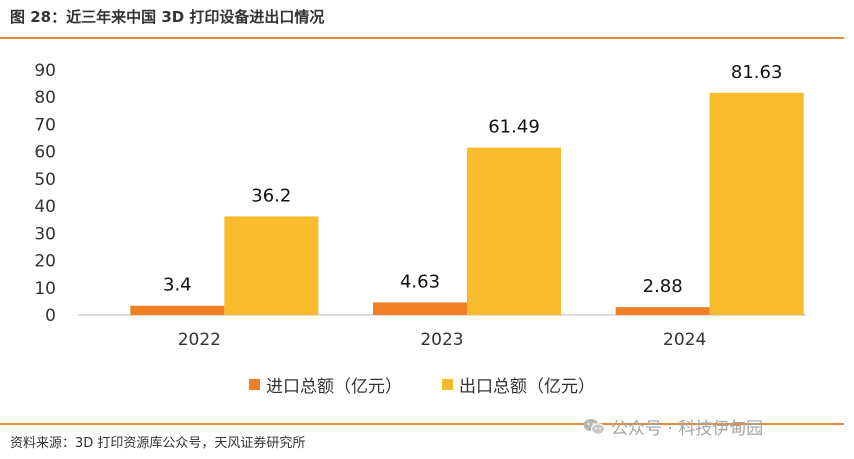 The image size is (854, 459). Describe the element at coordinates (527, 387) in the screenshot. I see `legend-label-export: 出口总额（亿元）` at that location.